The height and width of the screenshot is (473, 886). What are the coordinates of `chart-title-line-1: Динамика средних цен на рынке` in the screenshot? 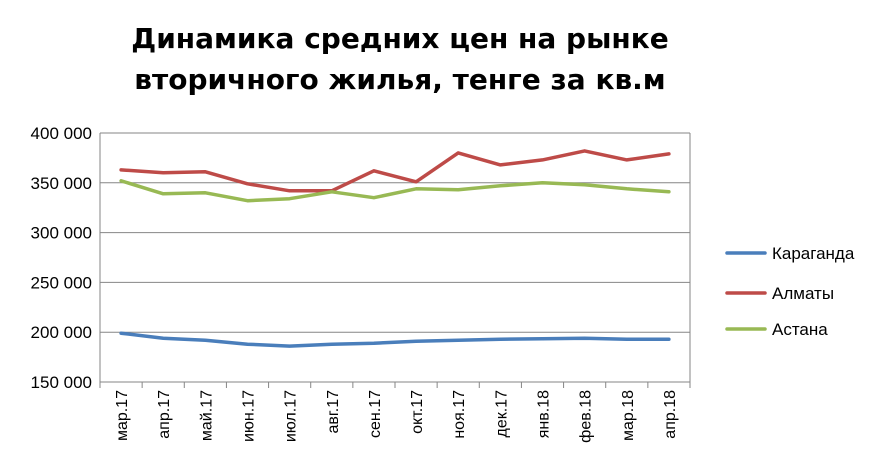 It's located at (400, 38).